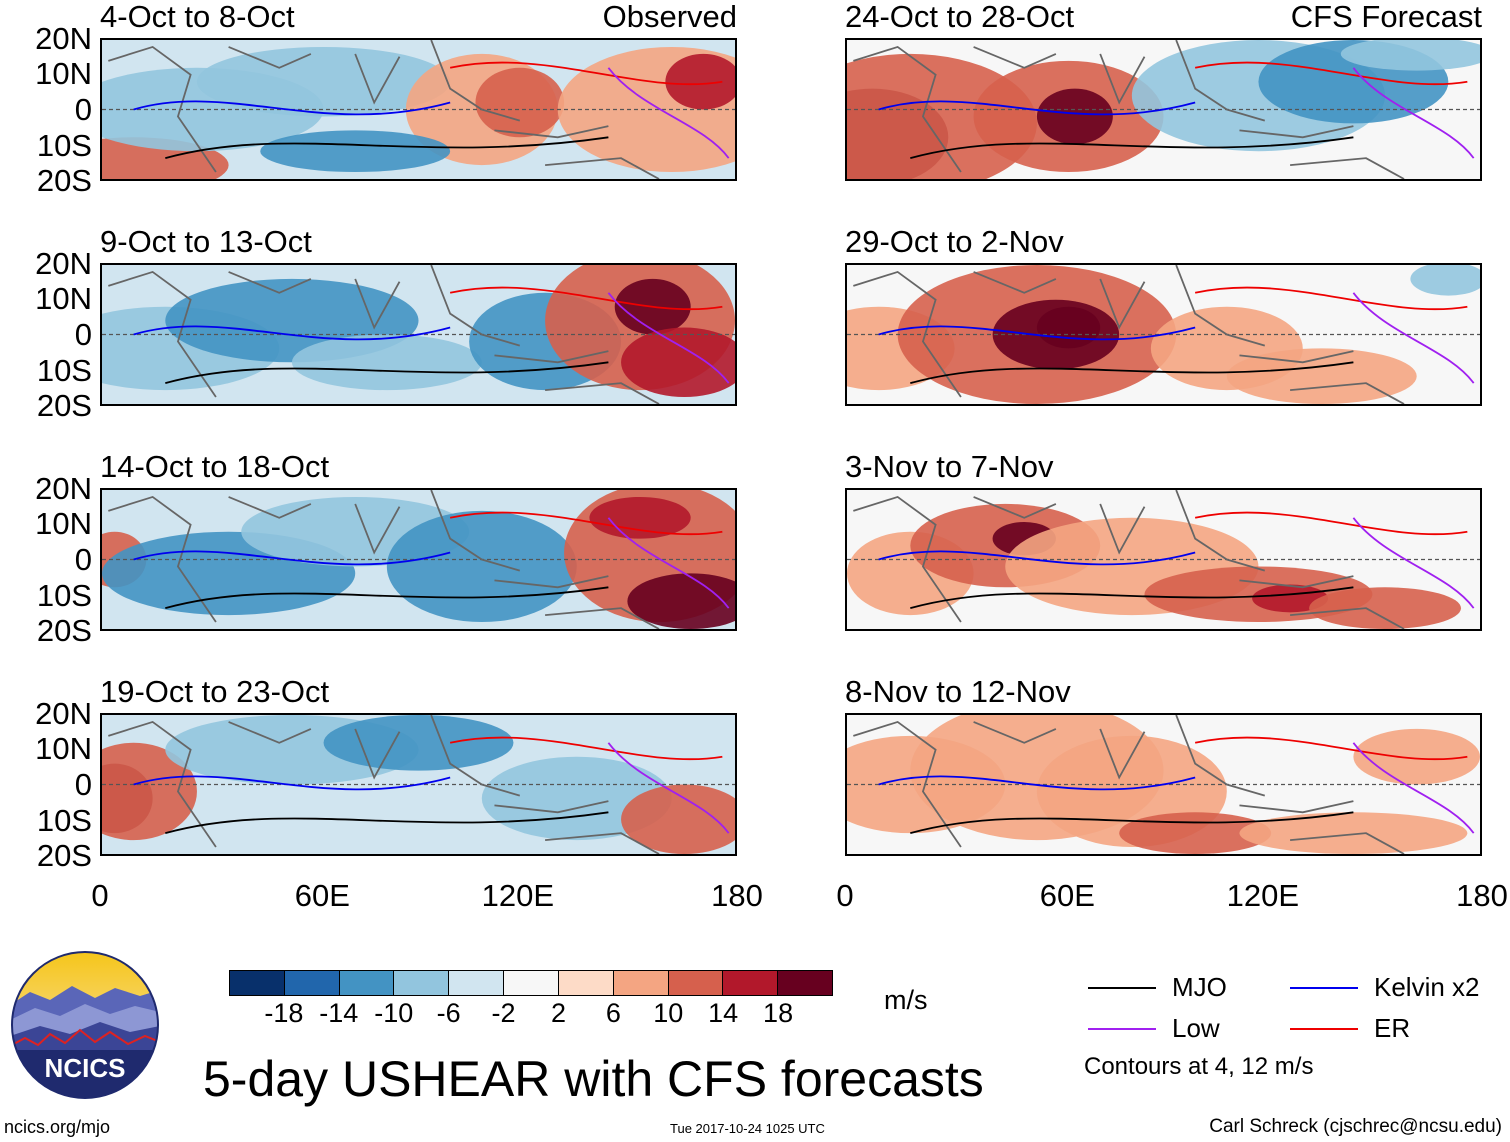 The height and width of the screenshot is (1142, 1510). I want to click on panel-title: 4-Oct to 8-Oct, so click(197, 17).